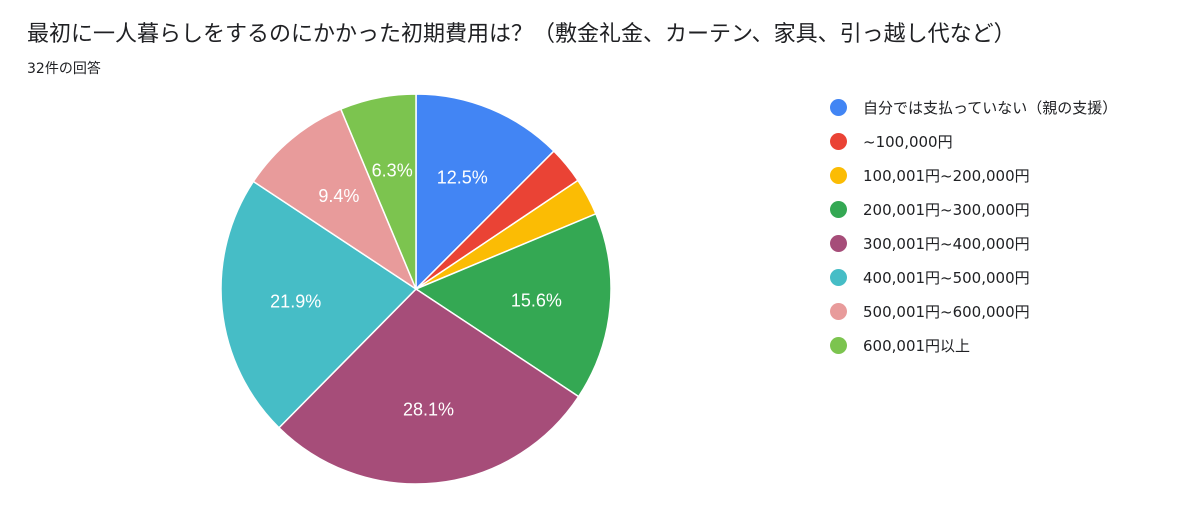 This screenshot has height=509, width=1200. Describe the element at coordinates (536, 300) in the screenshot. I see `slice-label-3: 15.6%` at that location.